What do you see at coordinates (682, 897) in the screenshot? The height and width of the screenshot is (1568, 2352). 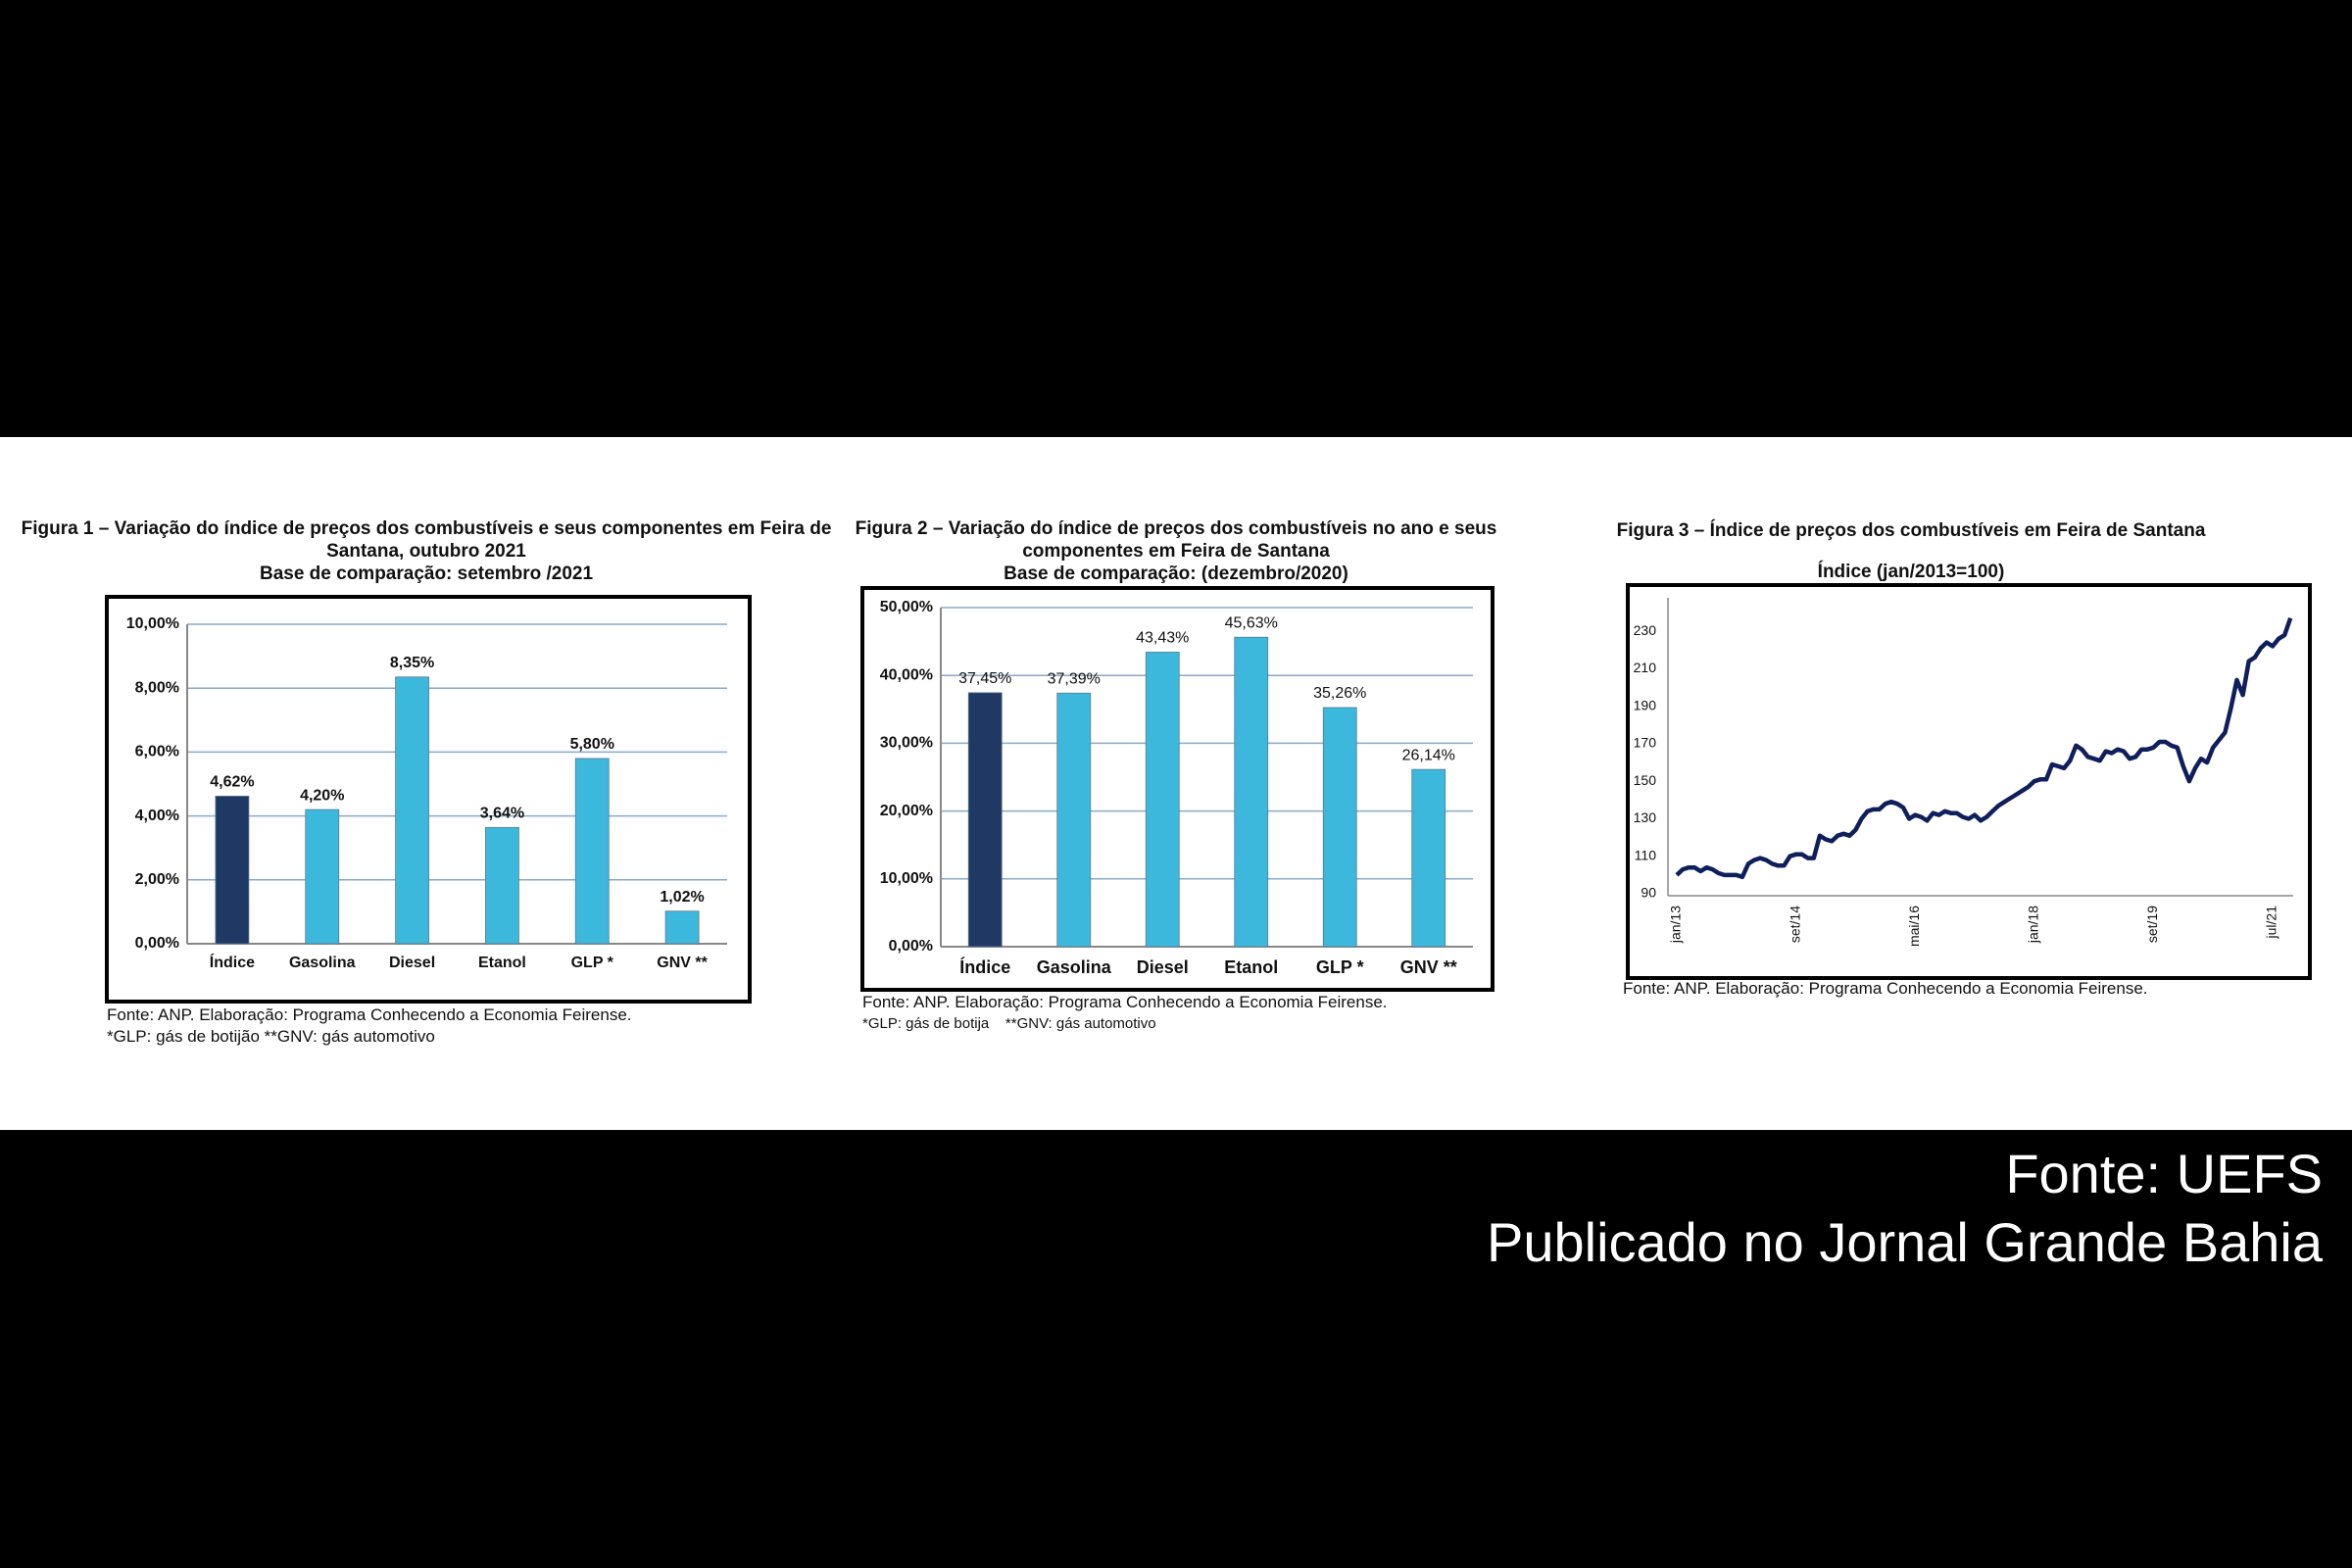 I see `value-label: 1,02%` at bounding box center [682, 897].